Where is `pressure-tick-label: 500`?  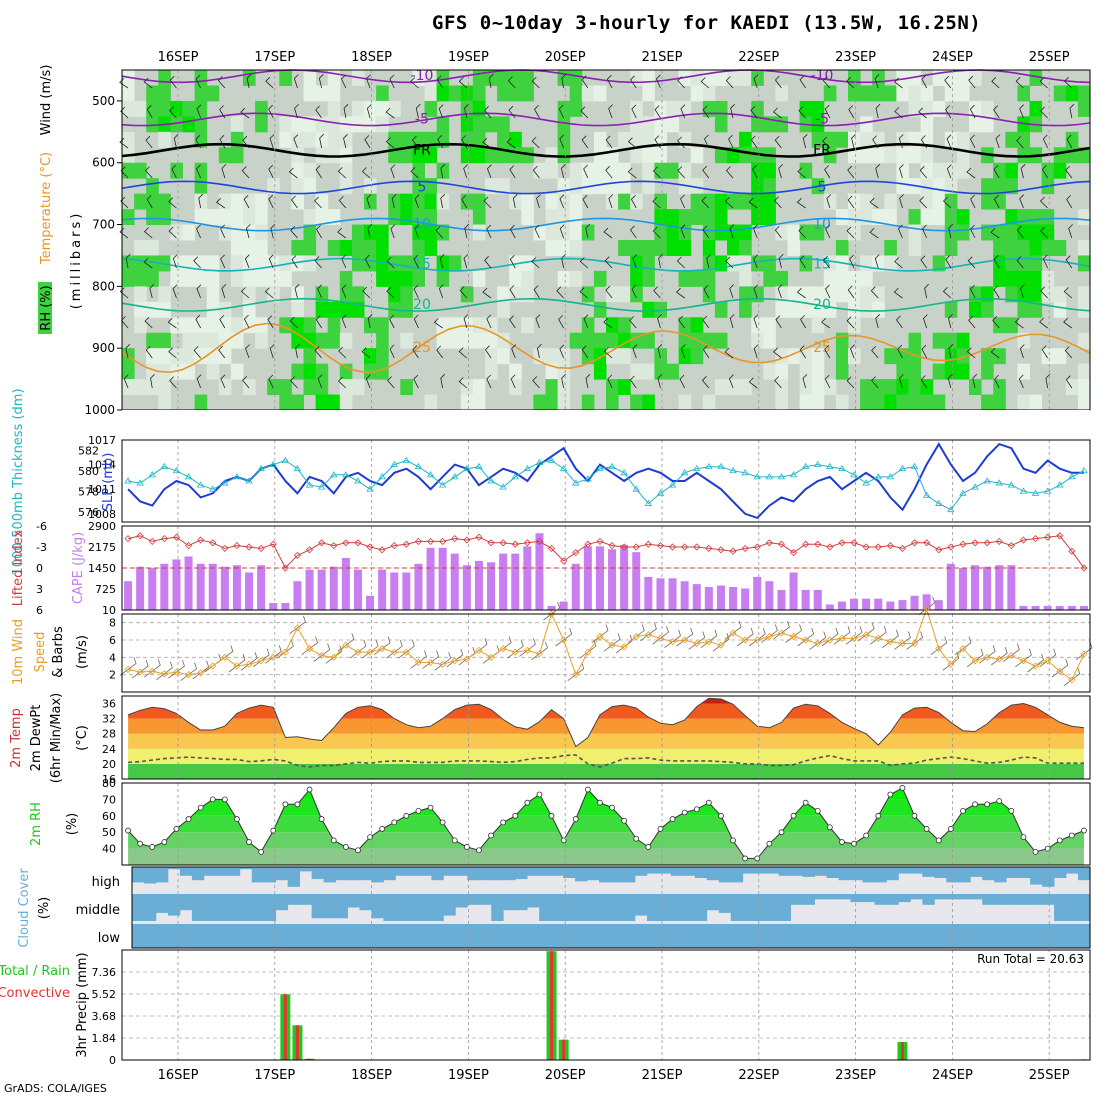 pressure-tick-label: 500 is located at coordinates (103, 101).